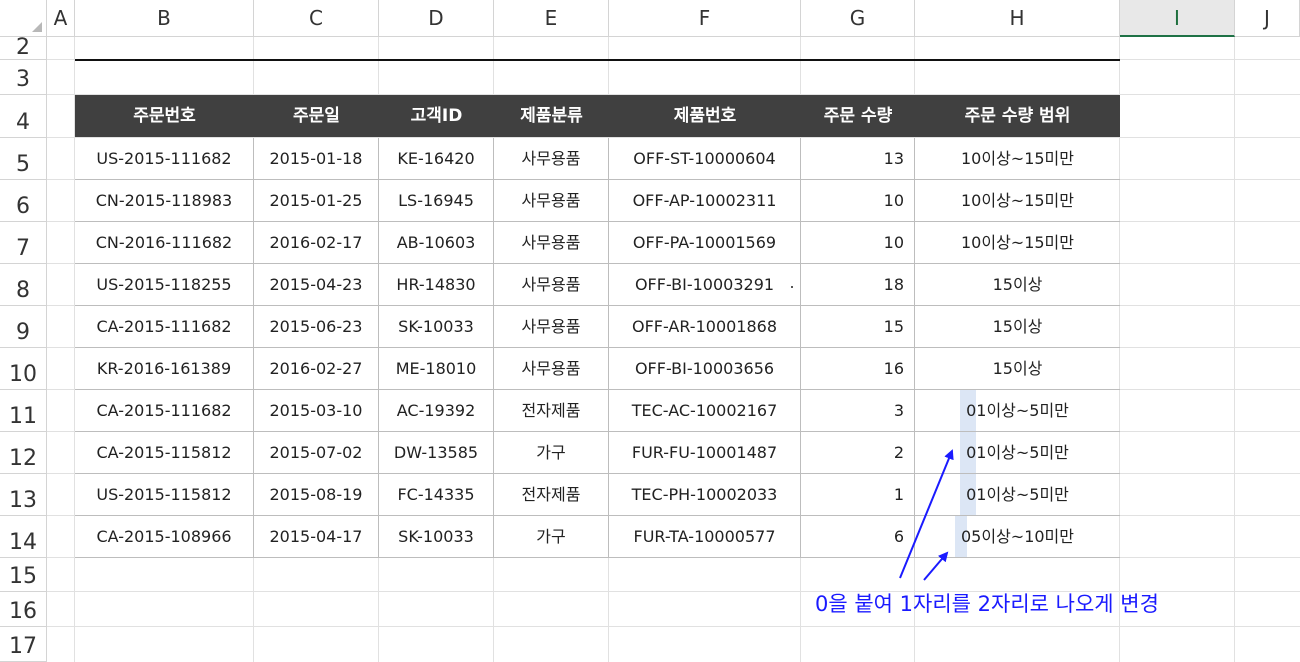 The height and width of the screenshot is (662, 1300). Describe the element at coordinates (23, 327) in the screenshot. I see `row-header-9: 9` at that location.